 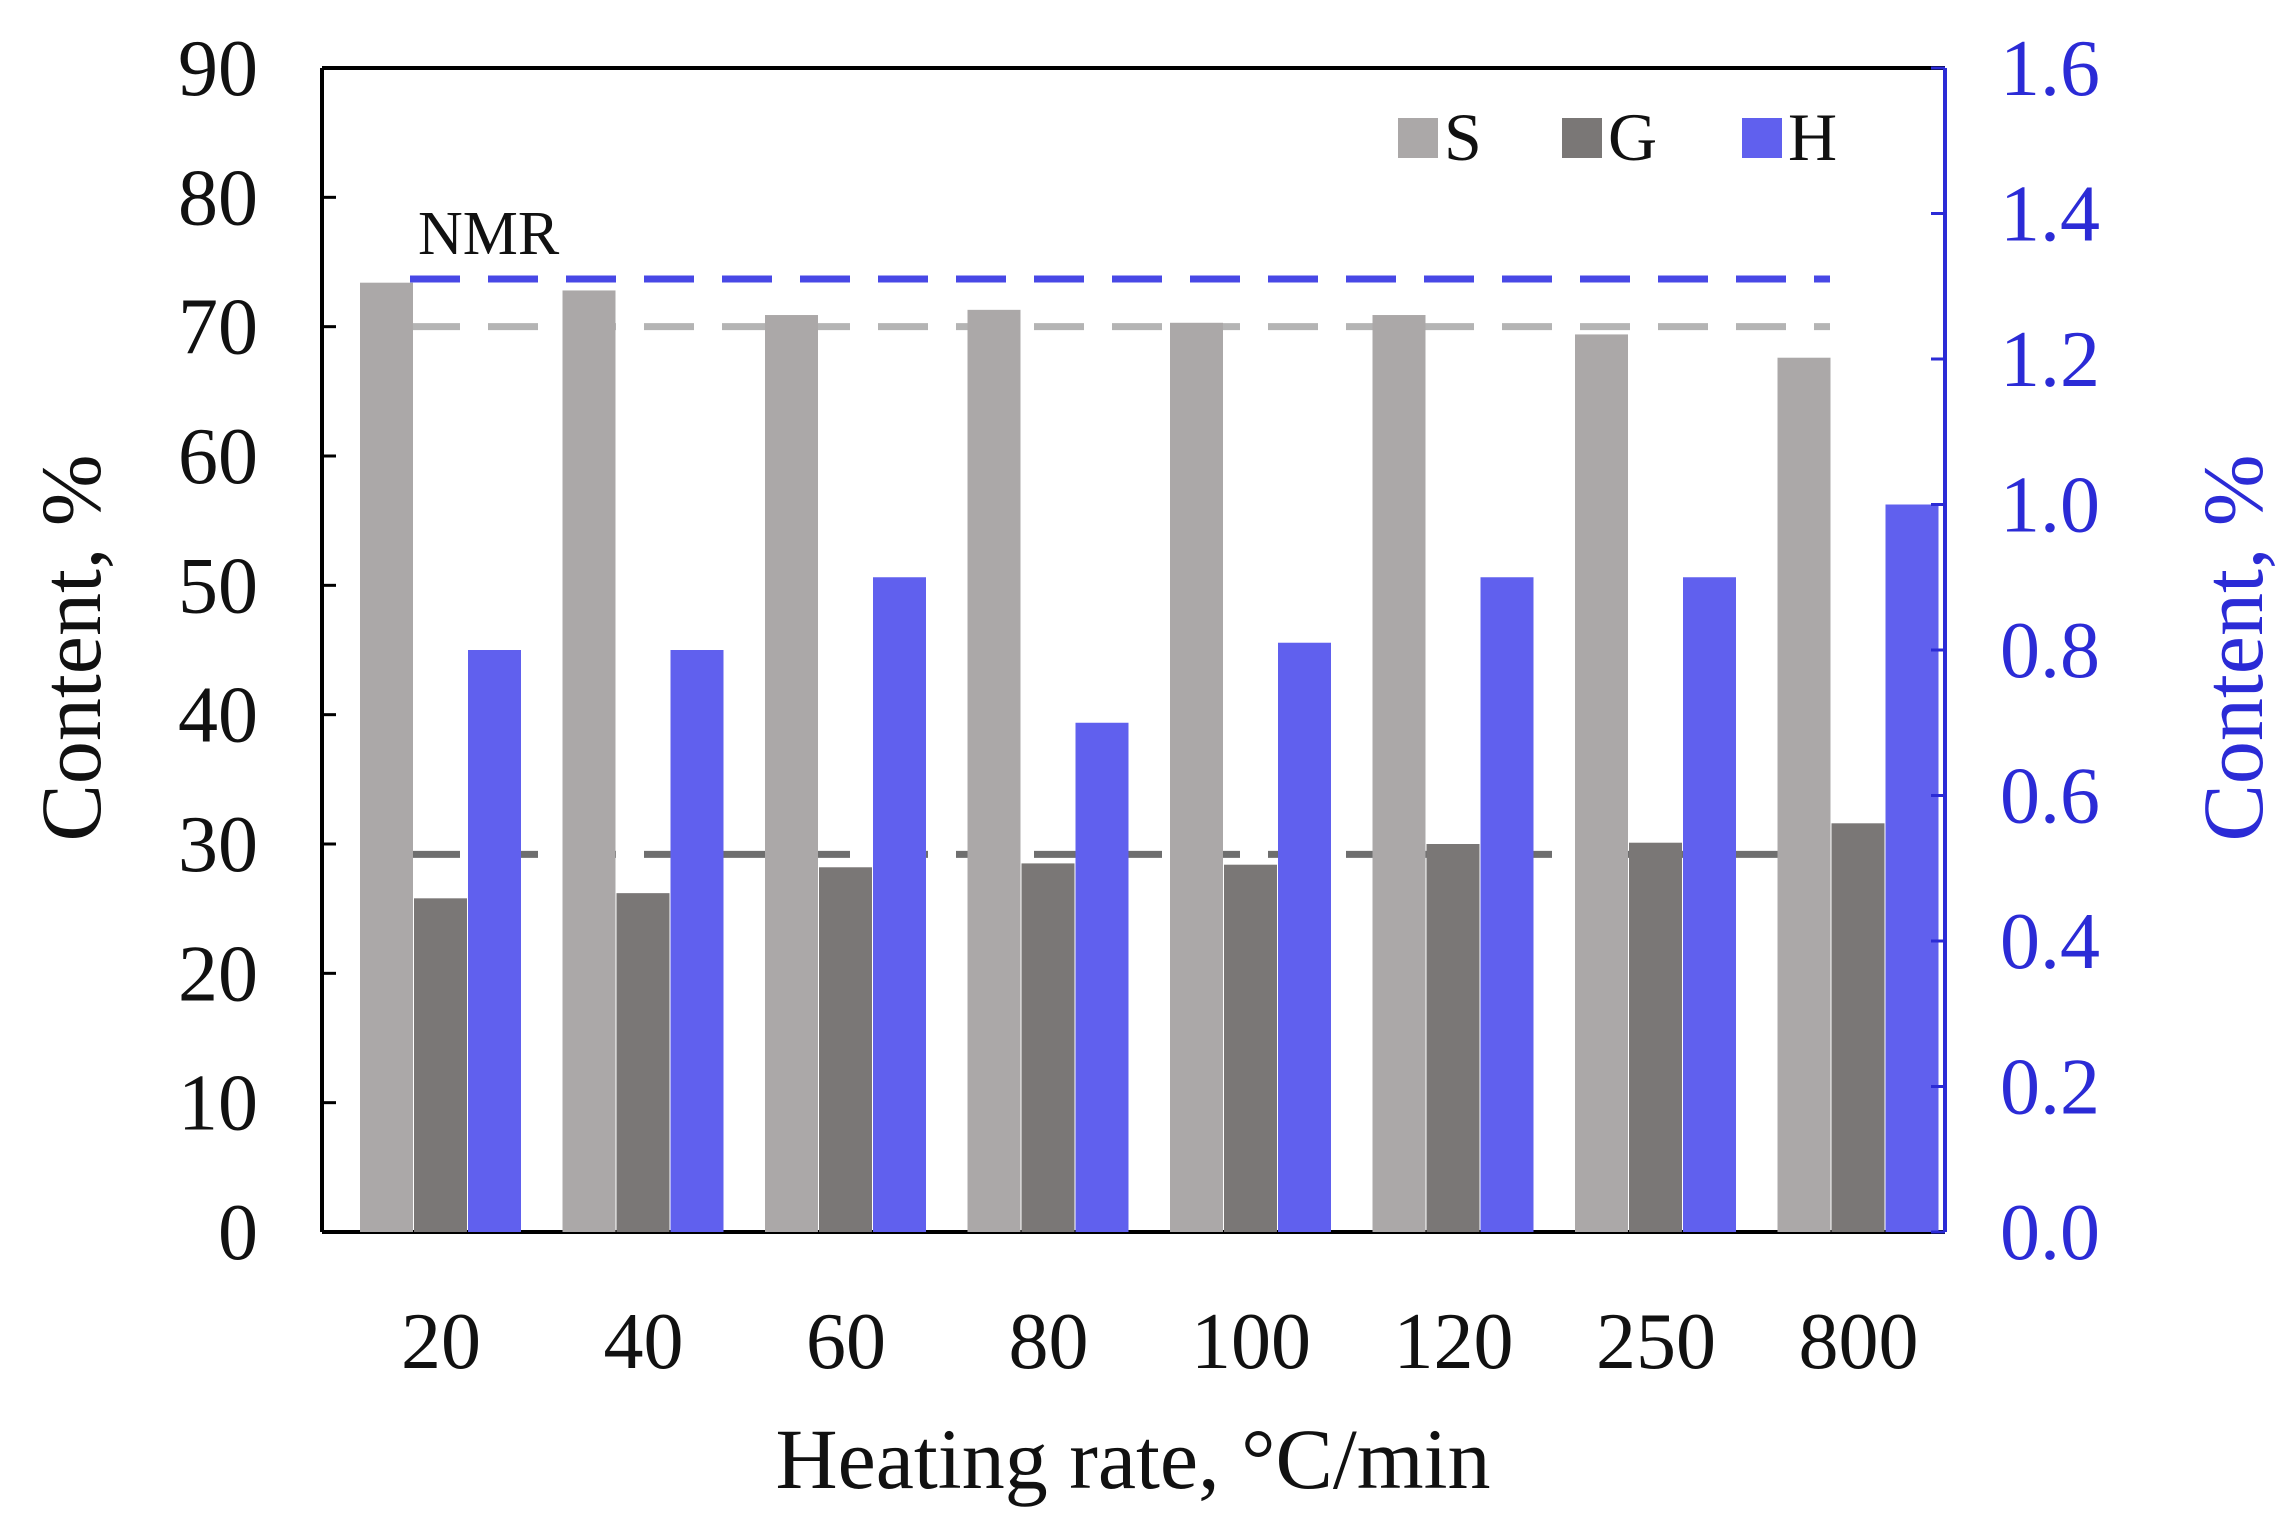 What do you see at coordinates (218, 328) in the screenshot?
I see `y-tick-label: 70` at bounding box center [218, 328].